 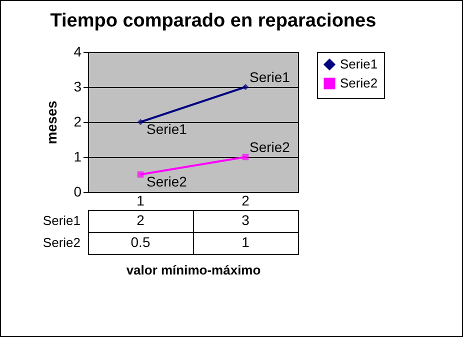 I want to click on legend-label: Serie2, so click(x=359, y=83).